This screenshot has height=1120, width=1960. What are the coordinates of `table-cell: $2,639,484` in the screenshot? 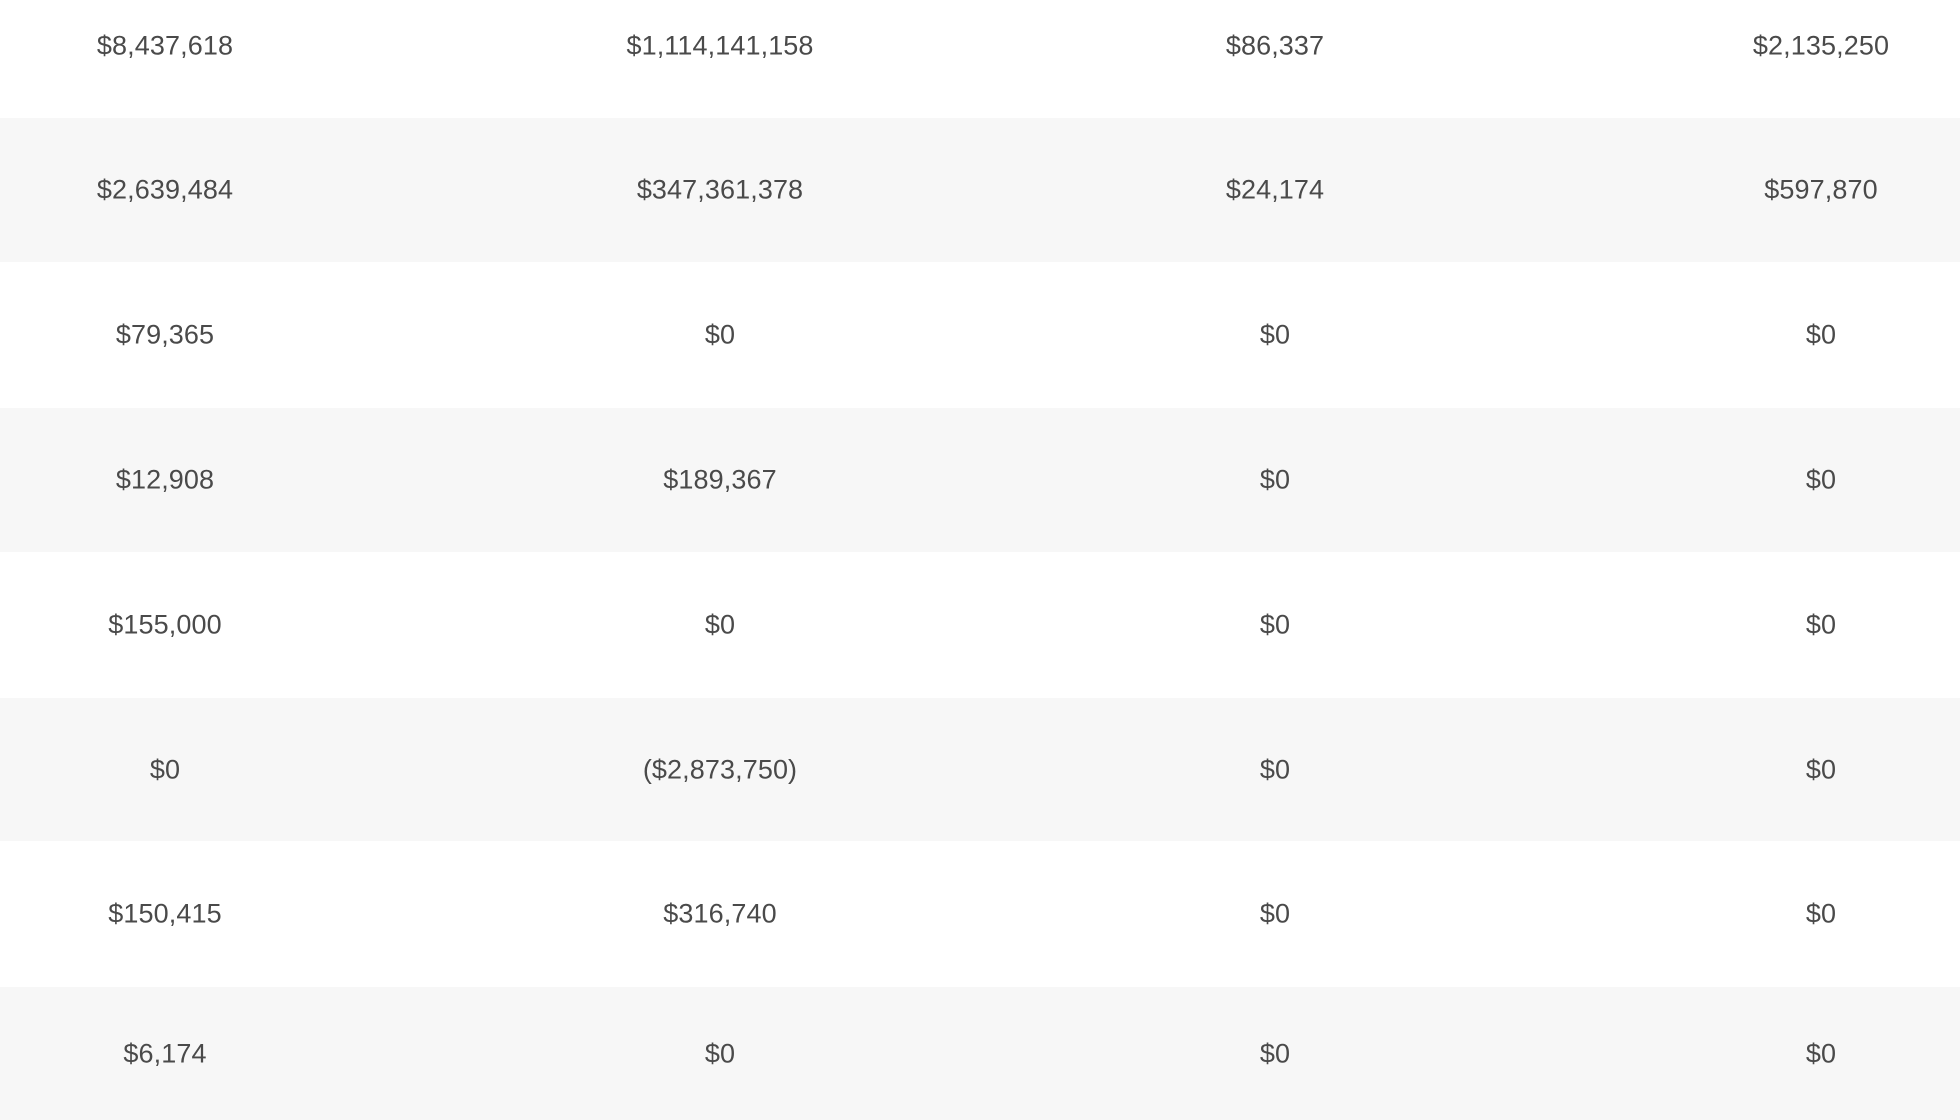 It's located at (165, 190).